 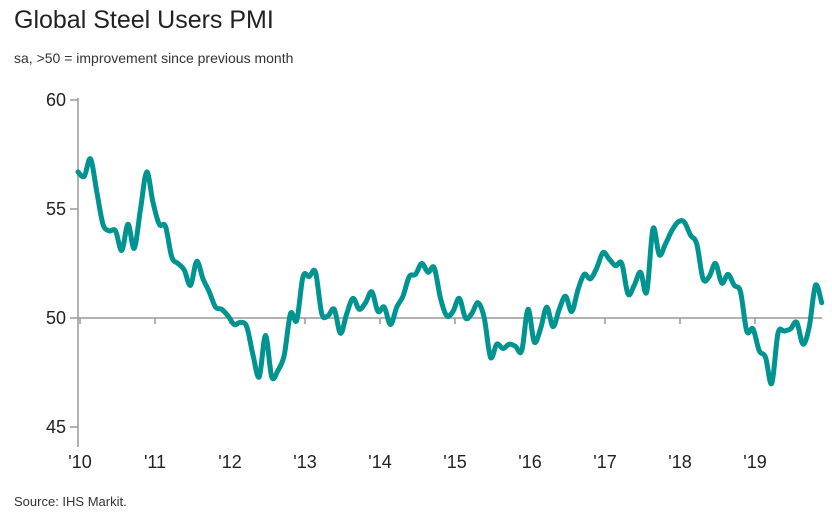 I want to click on y-tick-label: 45, so click(x=56, y=427).